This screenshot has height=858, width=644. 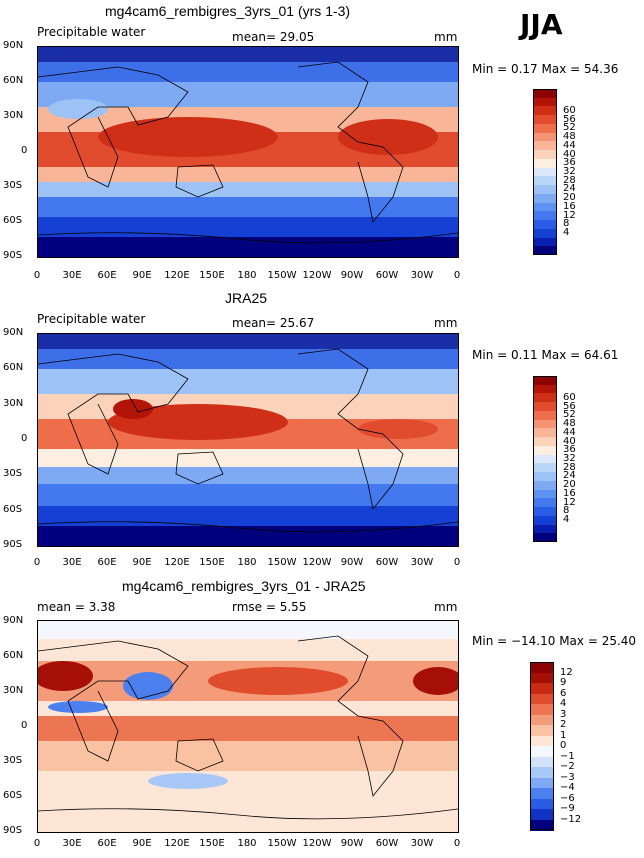 I want to click on panel-title: mg4cam6_rembigres_3yrs_01 - JRA25, so click(x=244, y=586).